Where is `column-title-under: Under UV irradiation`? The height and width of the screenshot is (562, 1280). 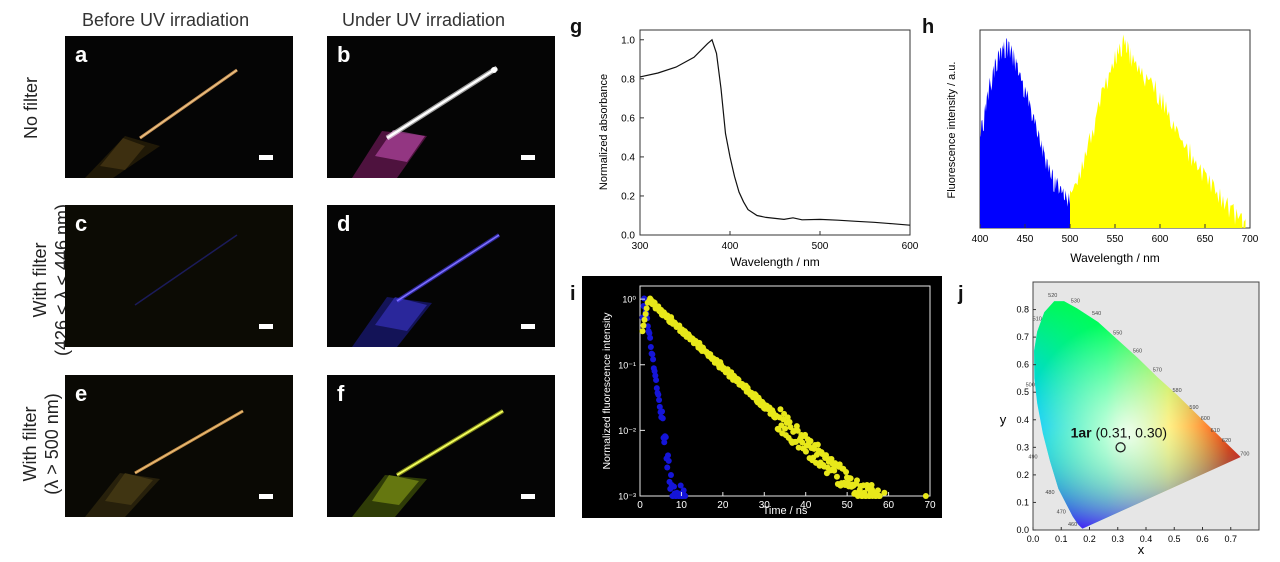
column-title-under: Under UV irradiation is located at coordinates (424, 20).